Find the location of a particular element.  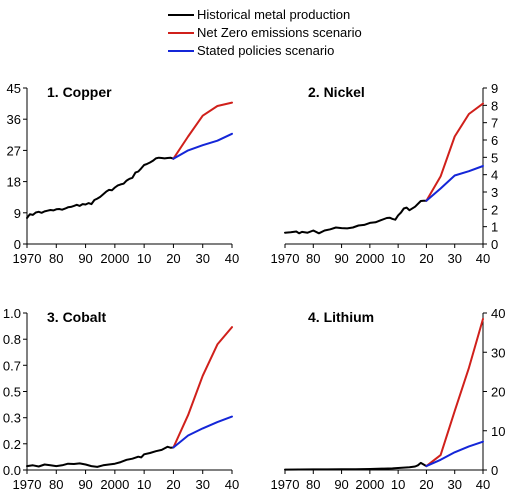

legend-item-stated-policies: Stated policies scenario is located at coordinates (265, 51).